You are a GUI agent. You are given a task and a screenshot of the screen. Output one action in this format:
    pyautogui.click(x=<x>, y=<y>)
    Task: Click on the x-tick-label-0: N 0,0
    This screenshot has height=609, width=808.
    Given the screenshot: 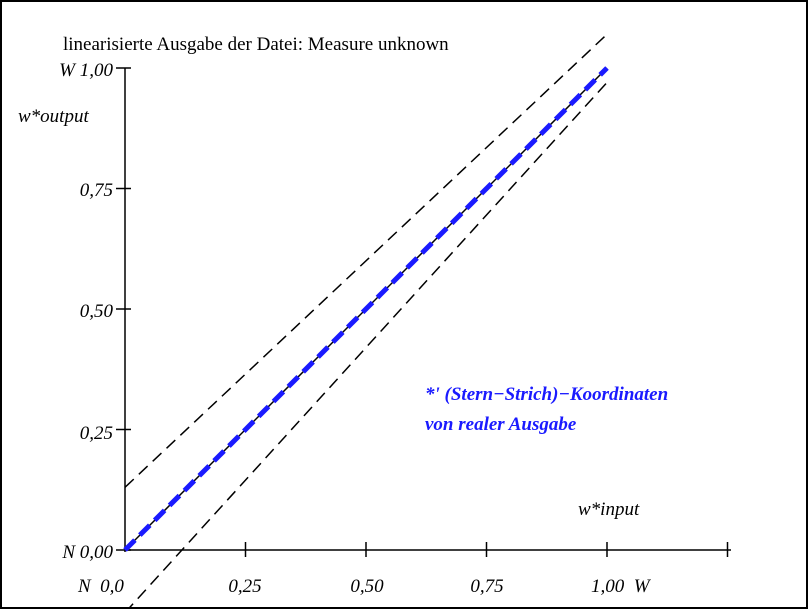 What is the action you would take?
    pyautogui.click(x=100, y=586)
    